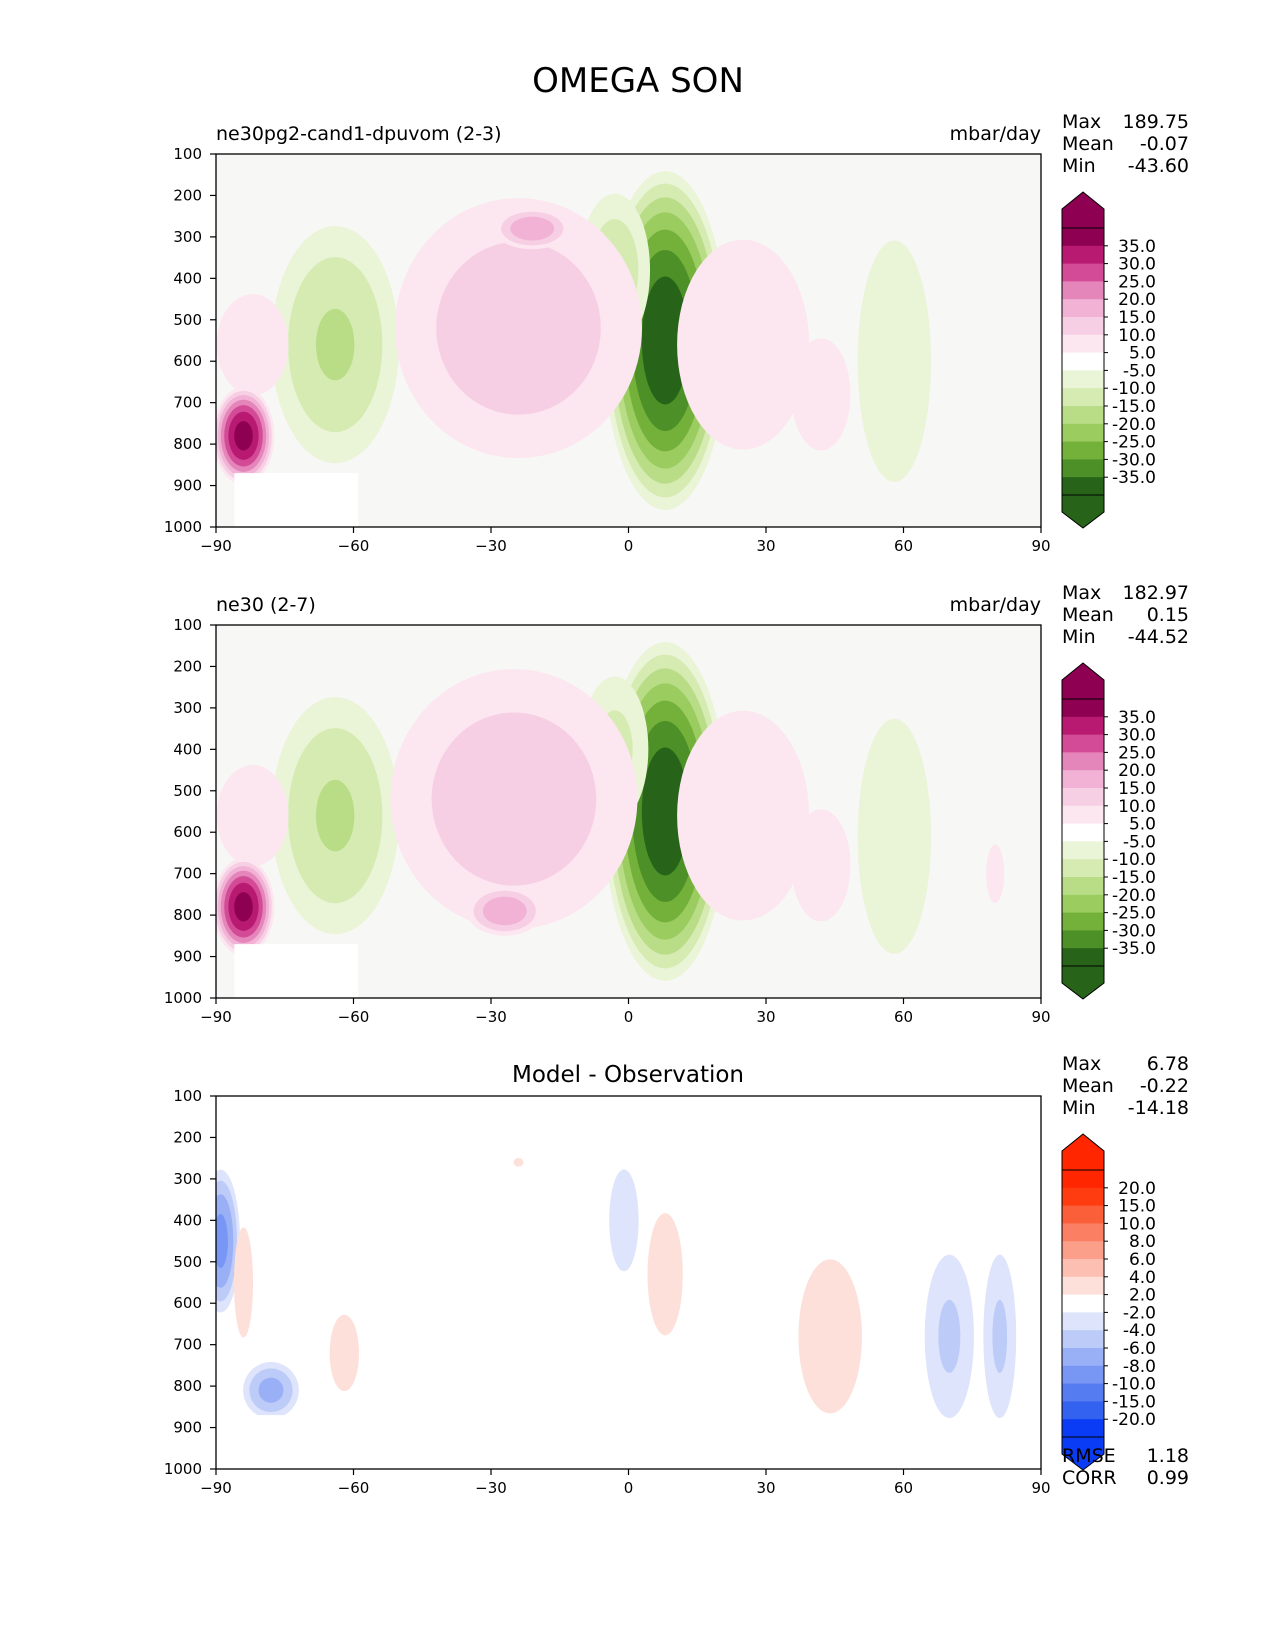  Describe the element at coordinates (1164, 144) in the screenshot. I see `stat-value: -0.07` at that location.